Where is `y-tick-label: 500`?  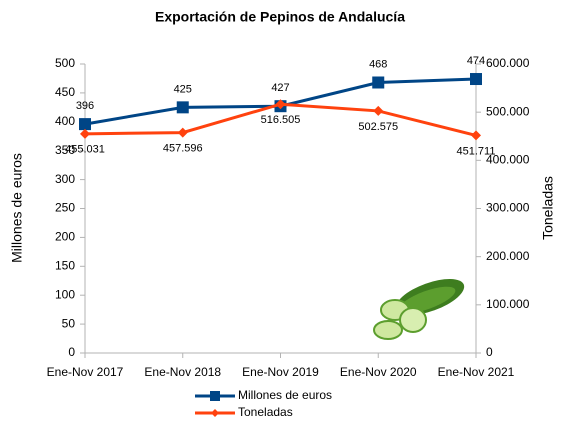
y-tick-label: 500 is located at coordinates (65, 63).